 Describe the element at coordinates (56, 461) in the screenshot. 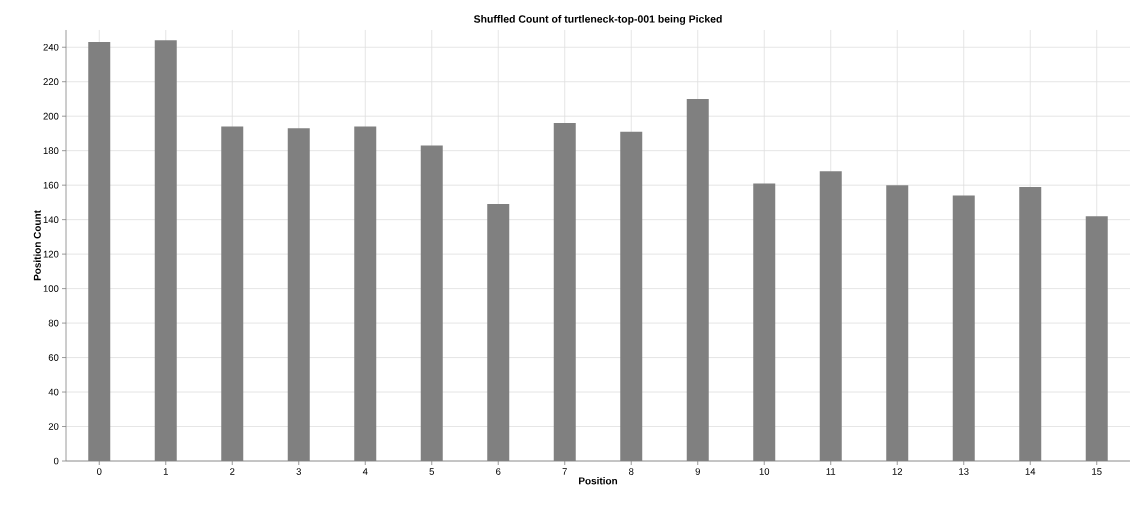

I see `y-tick-label: 0` at that location.